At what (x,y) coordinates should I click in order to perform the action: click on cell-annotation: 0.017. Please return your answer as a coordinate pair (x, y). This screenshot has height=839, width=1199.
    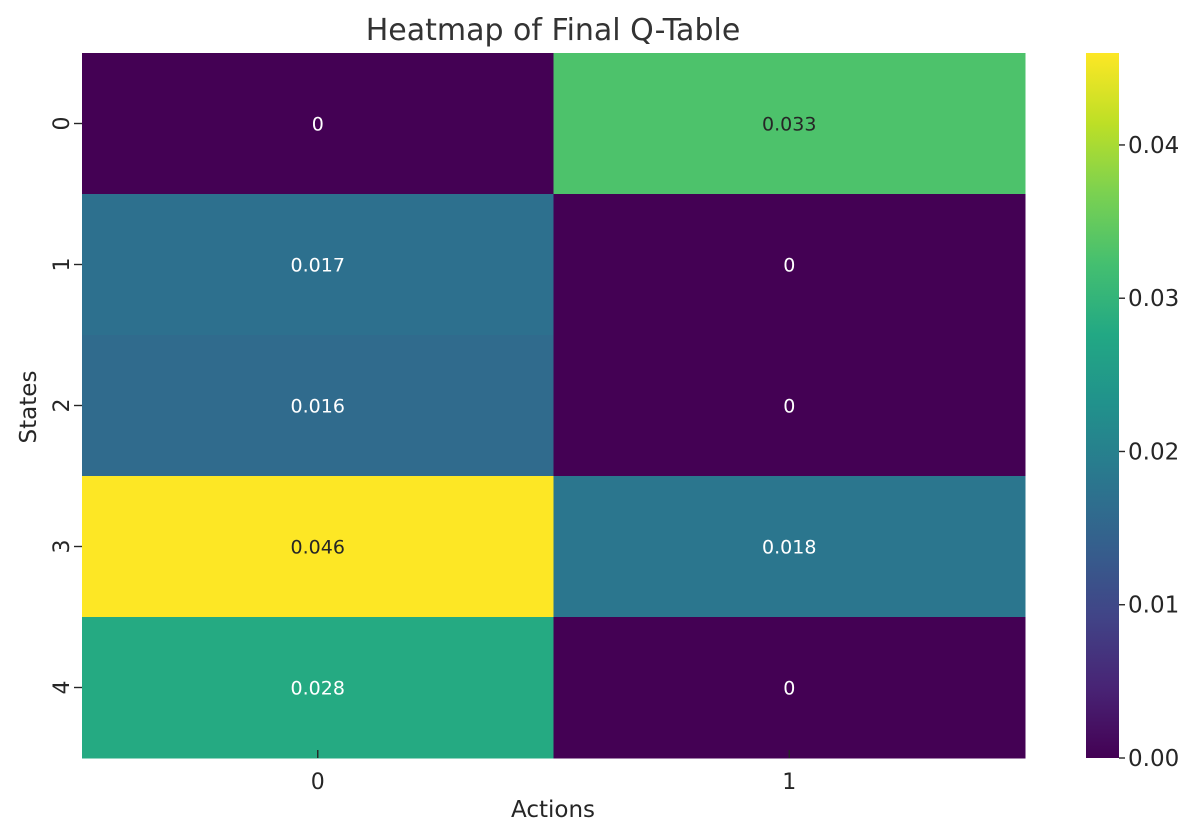
    Looking at the image, I should click on (318, 266).